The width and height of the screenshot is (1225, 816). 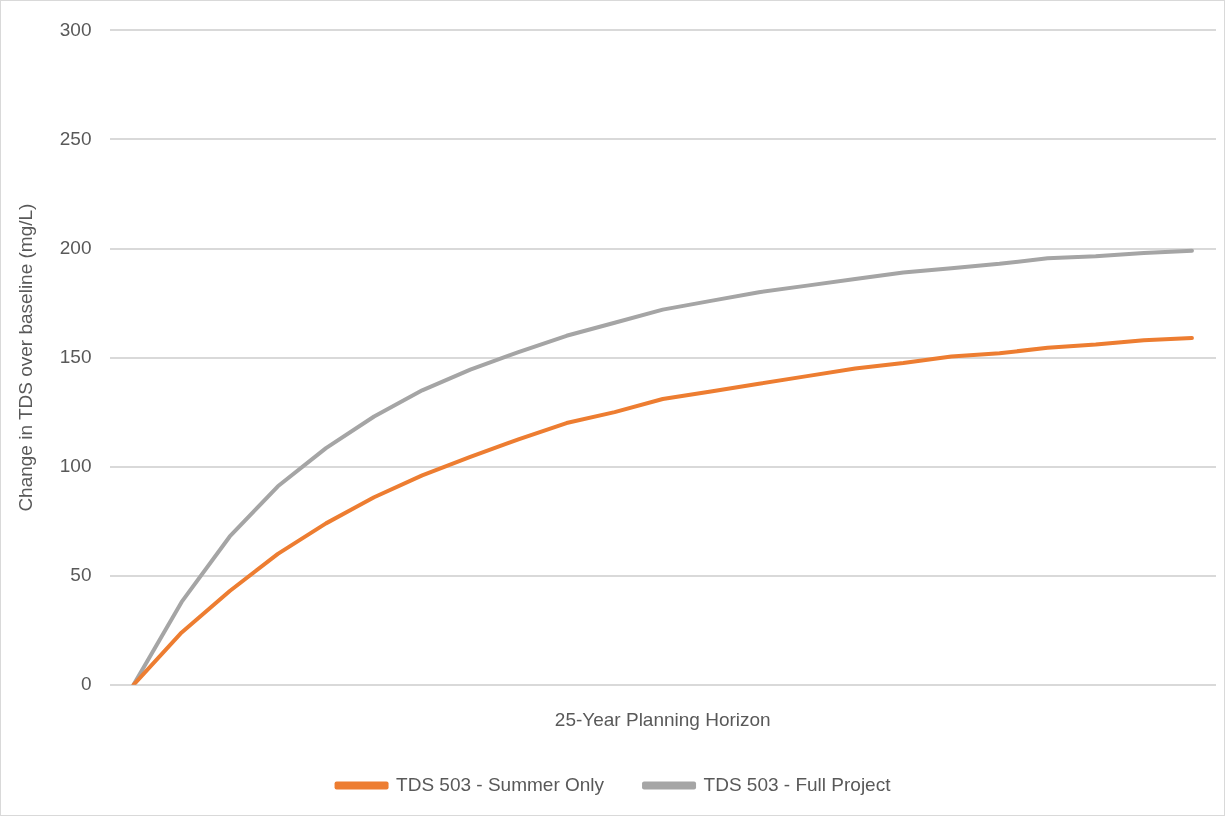 What do you see at coordinates (75, 138) in the screenshot?
I see `y-tick-label: 250` at bounding box center [75, 138].